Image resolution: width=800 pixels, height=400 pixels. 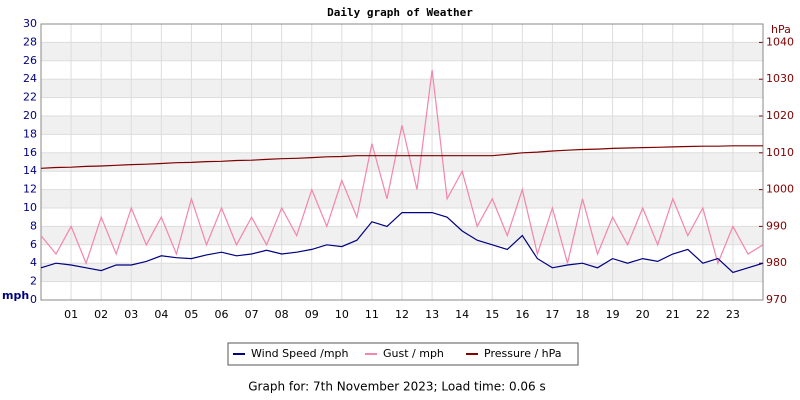 I want to click on y-tick-label: 2, so click(x=33, y=281).